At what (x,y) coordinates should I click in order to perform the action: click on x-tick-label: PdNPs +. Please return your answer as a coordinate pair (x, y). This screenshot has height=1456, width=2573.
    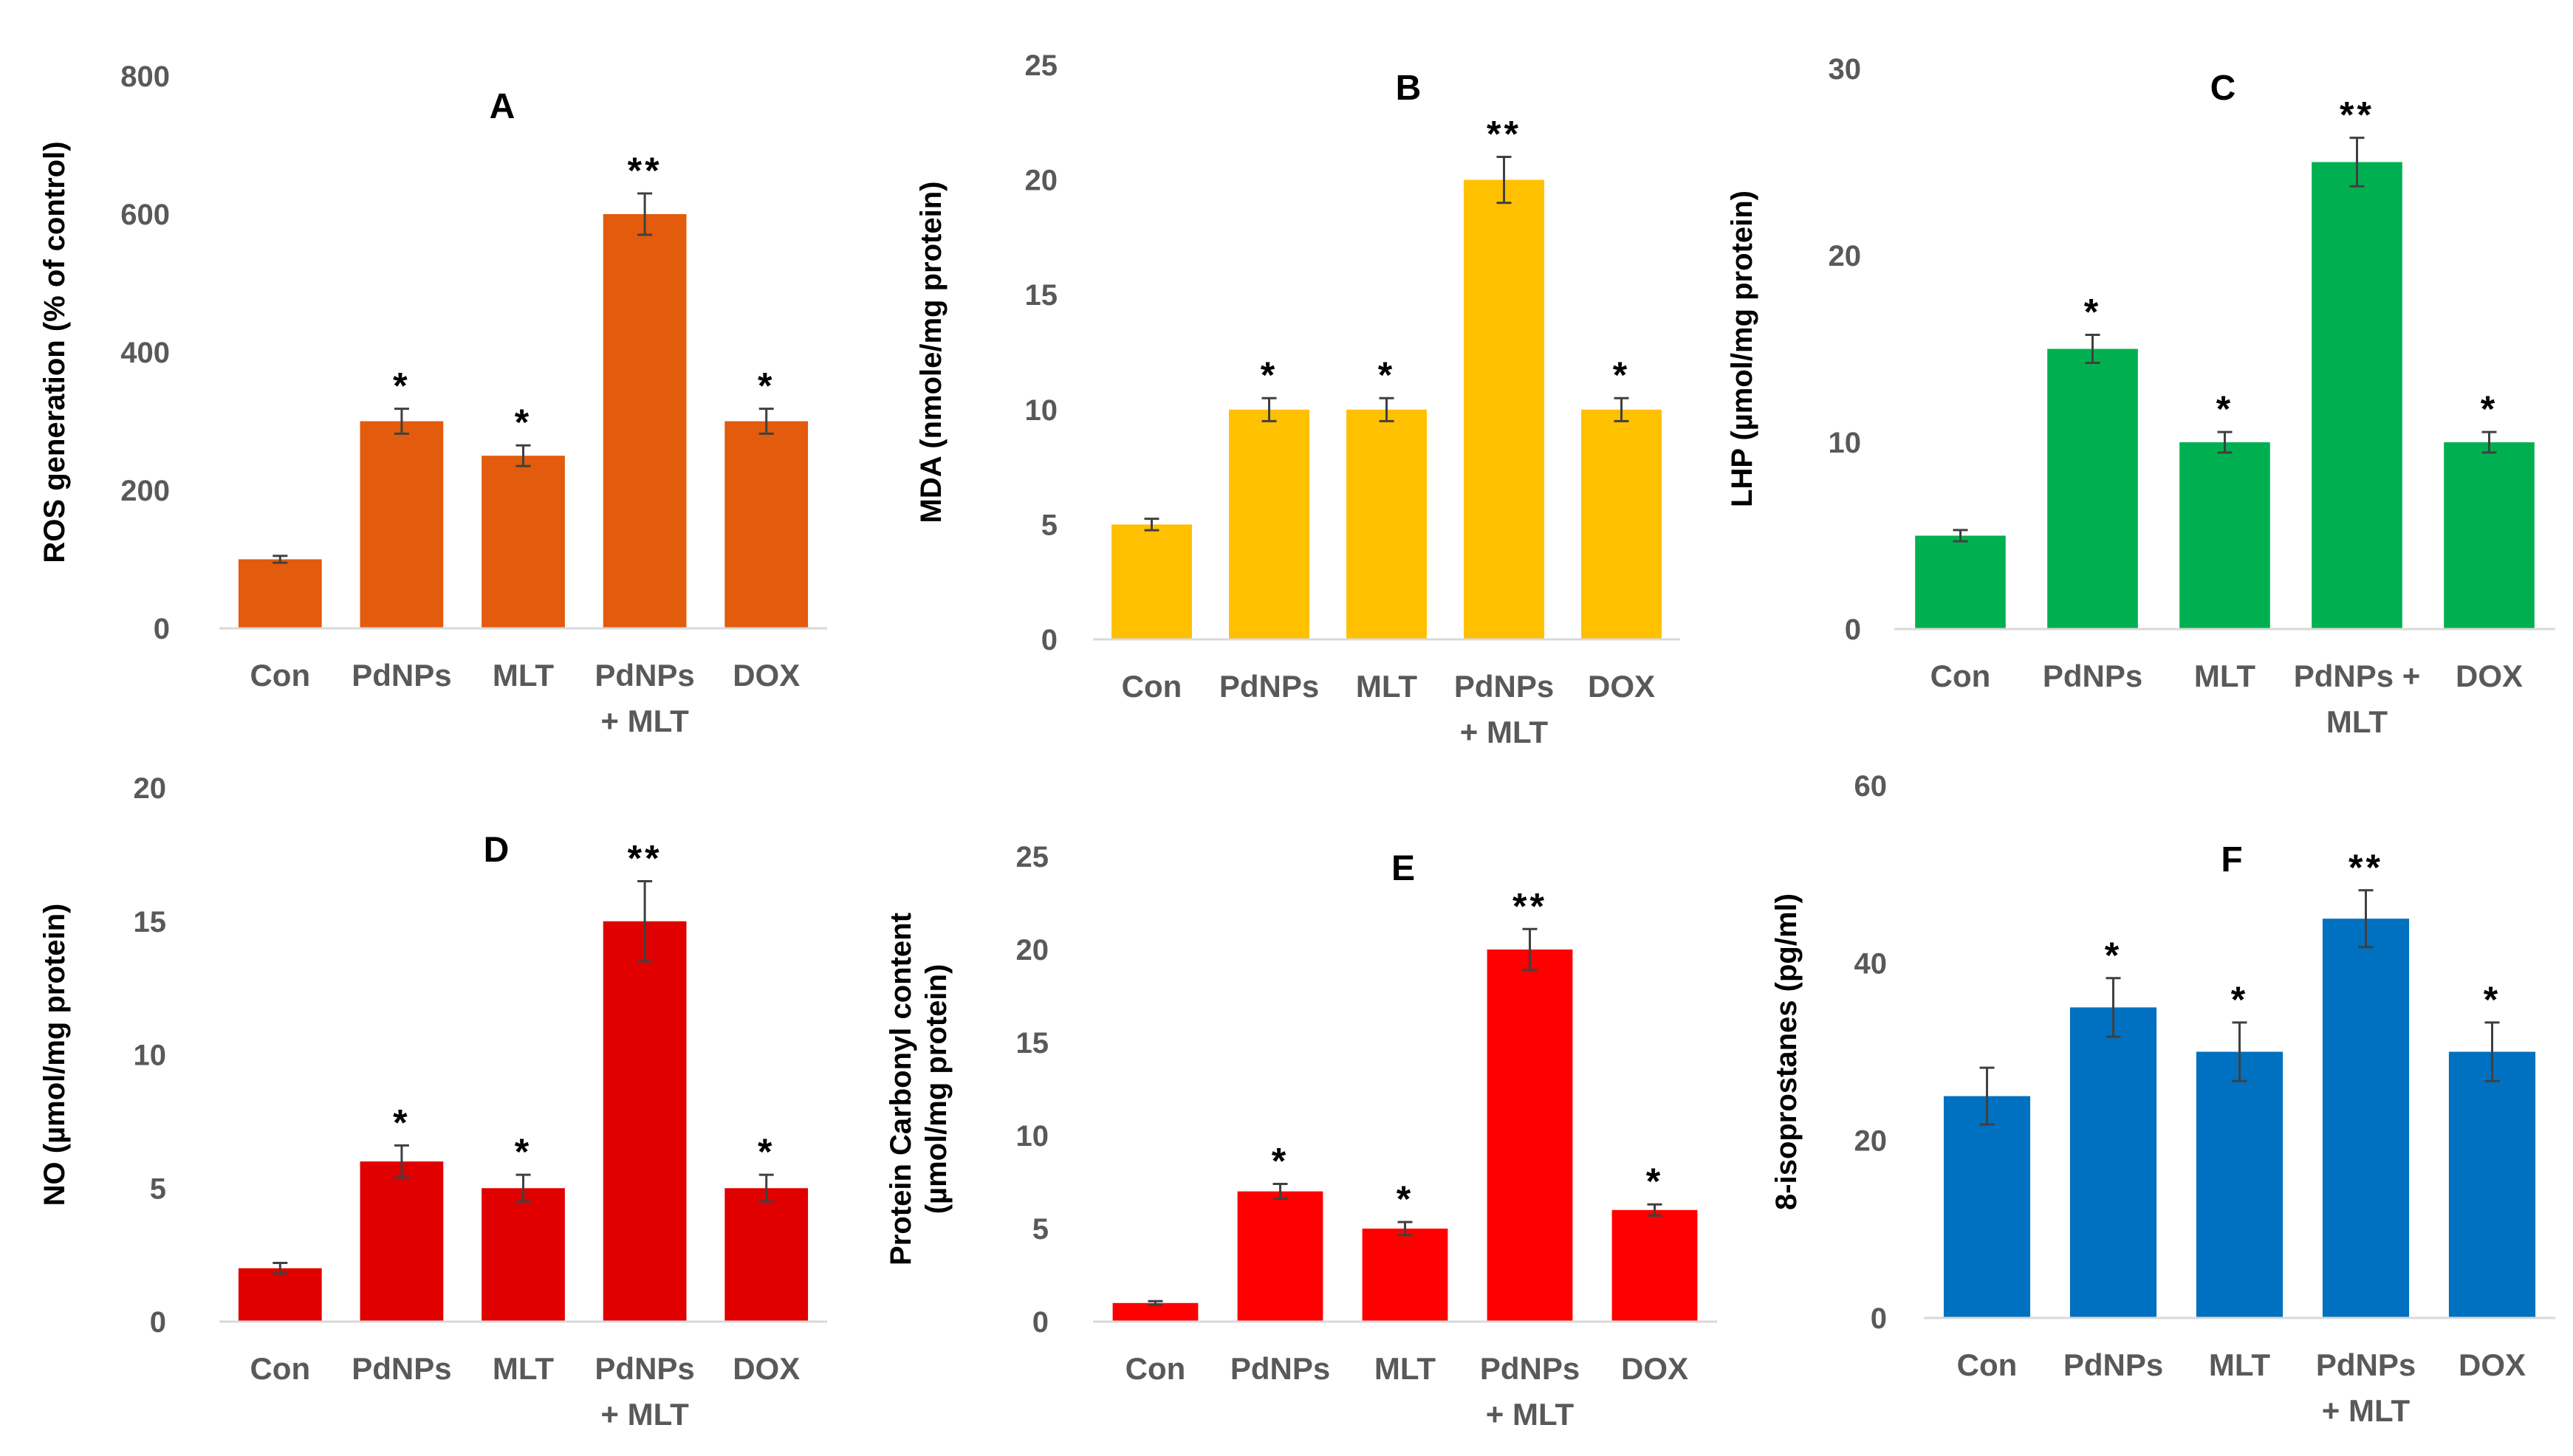
    Looking at the image, I should click on (2357, 676).